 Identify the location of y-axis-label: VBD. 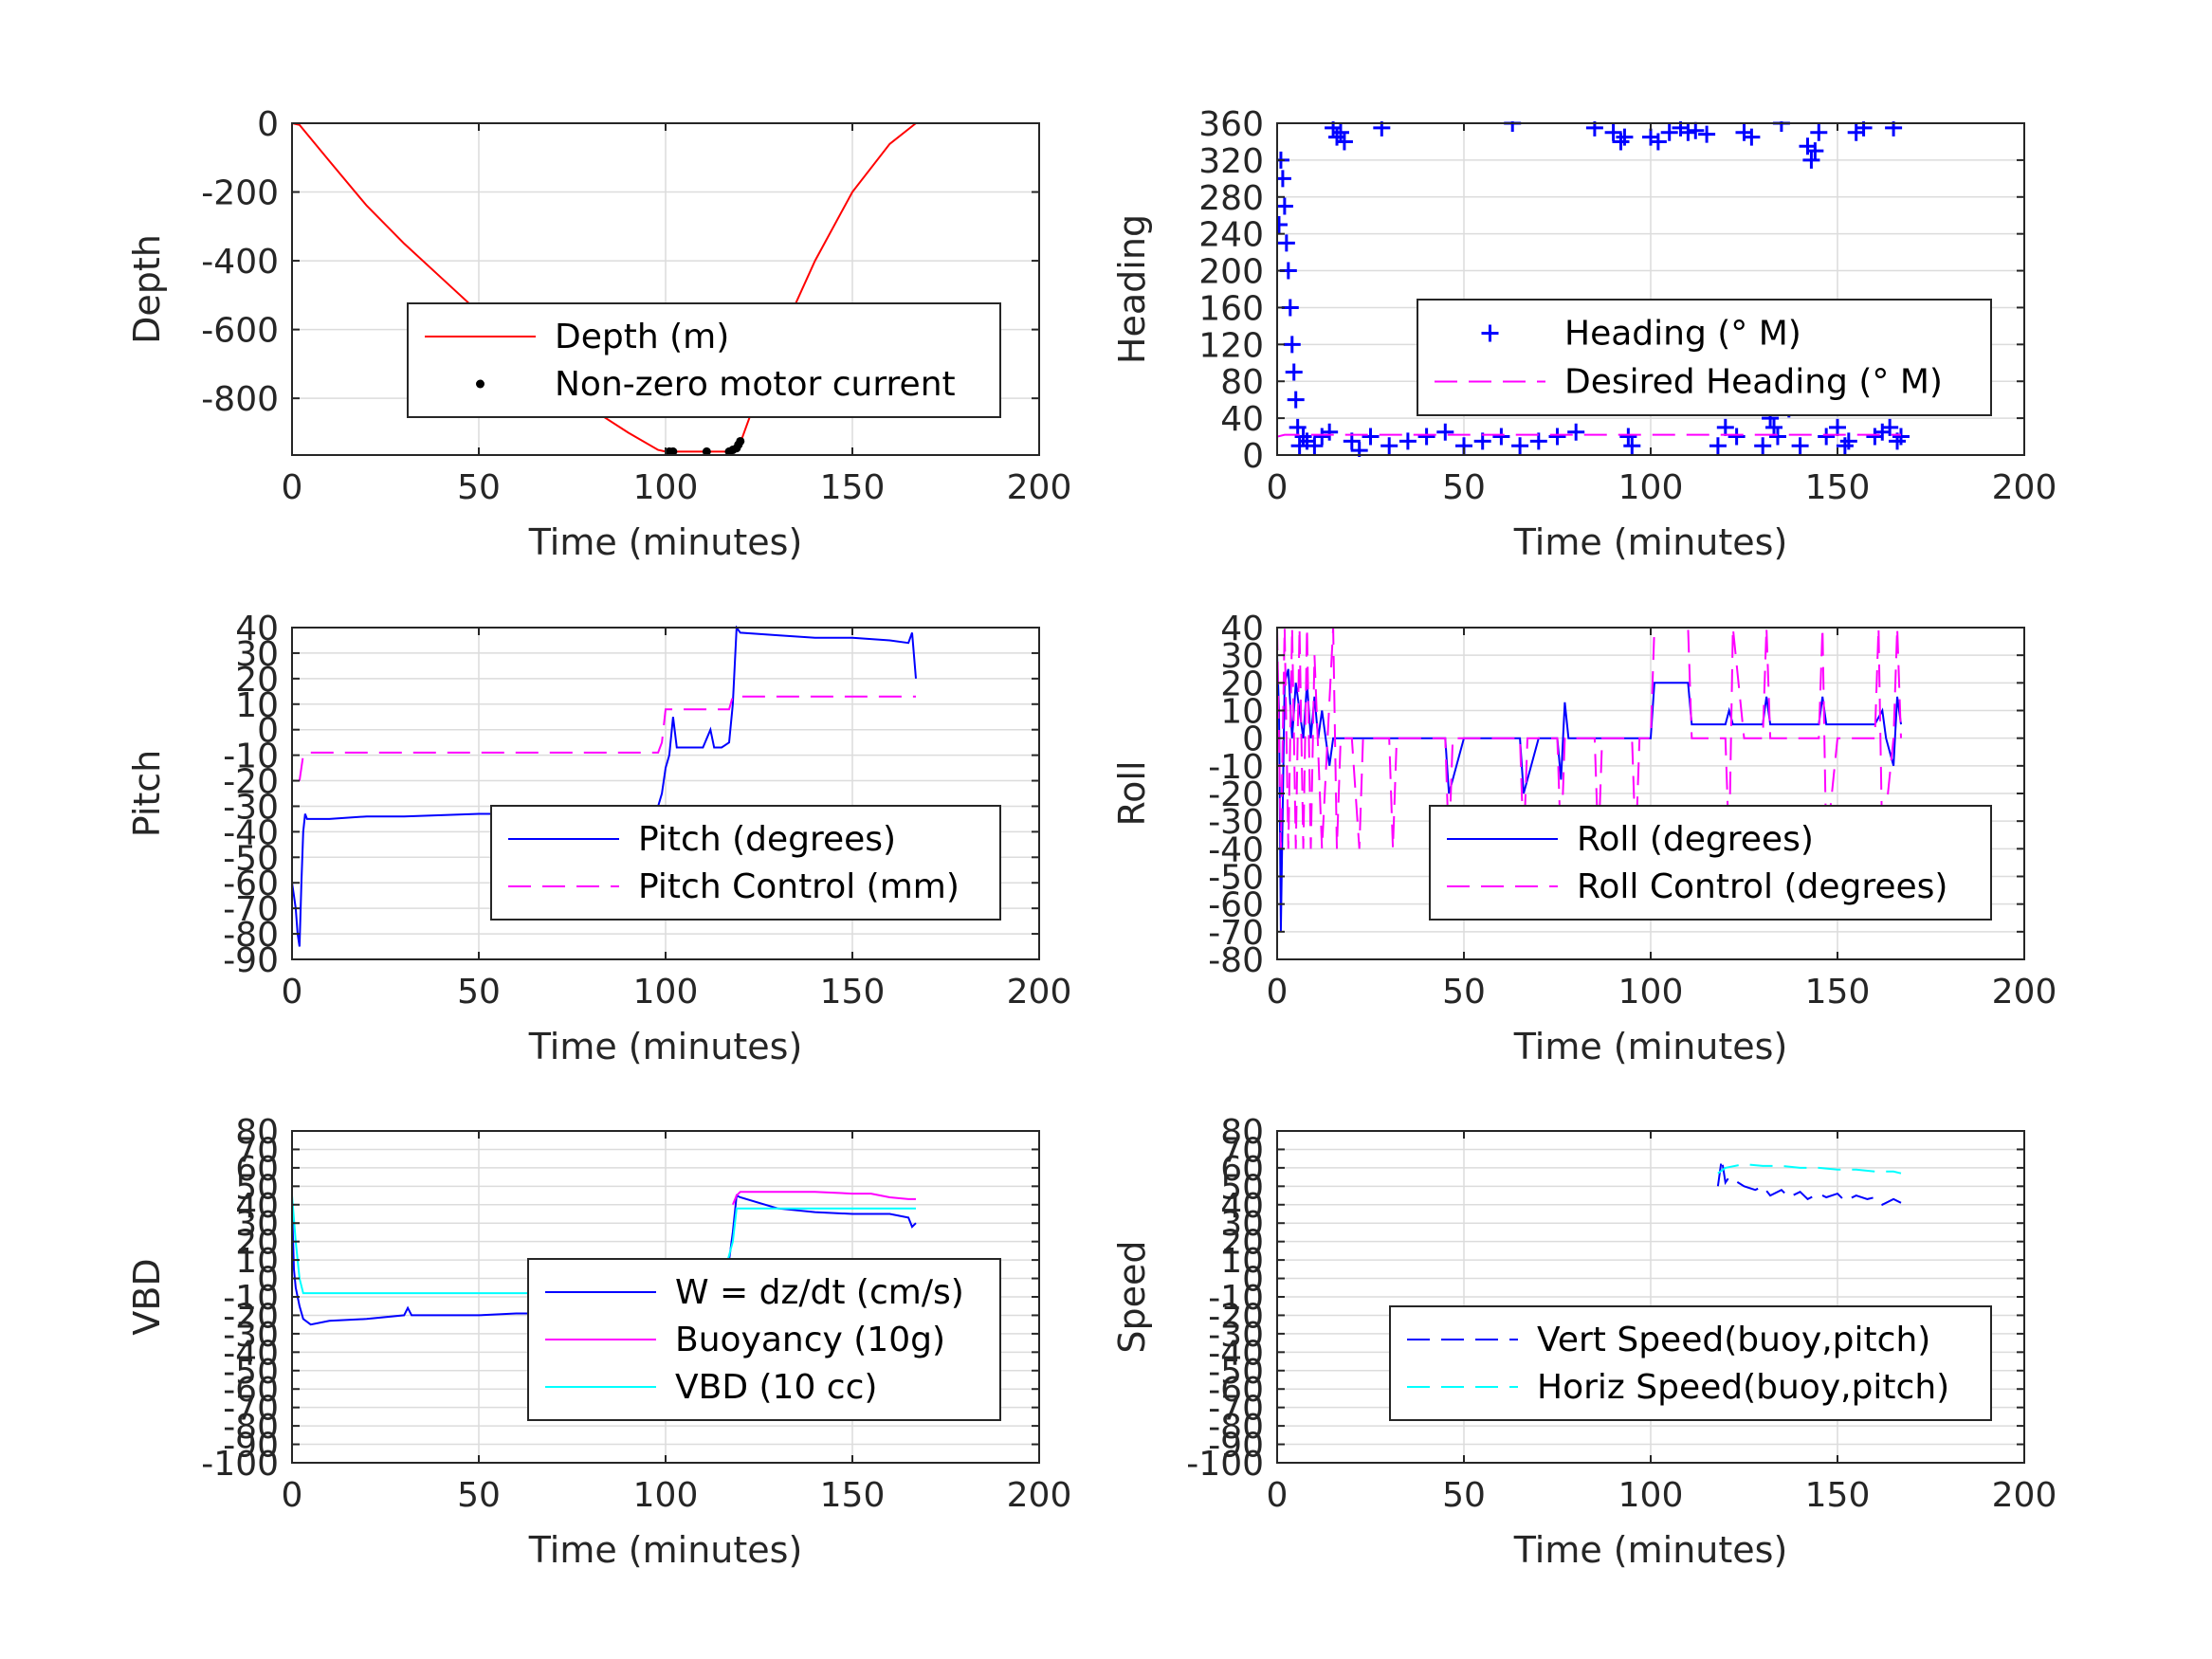
(147, 1296).